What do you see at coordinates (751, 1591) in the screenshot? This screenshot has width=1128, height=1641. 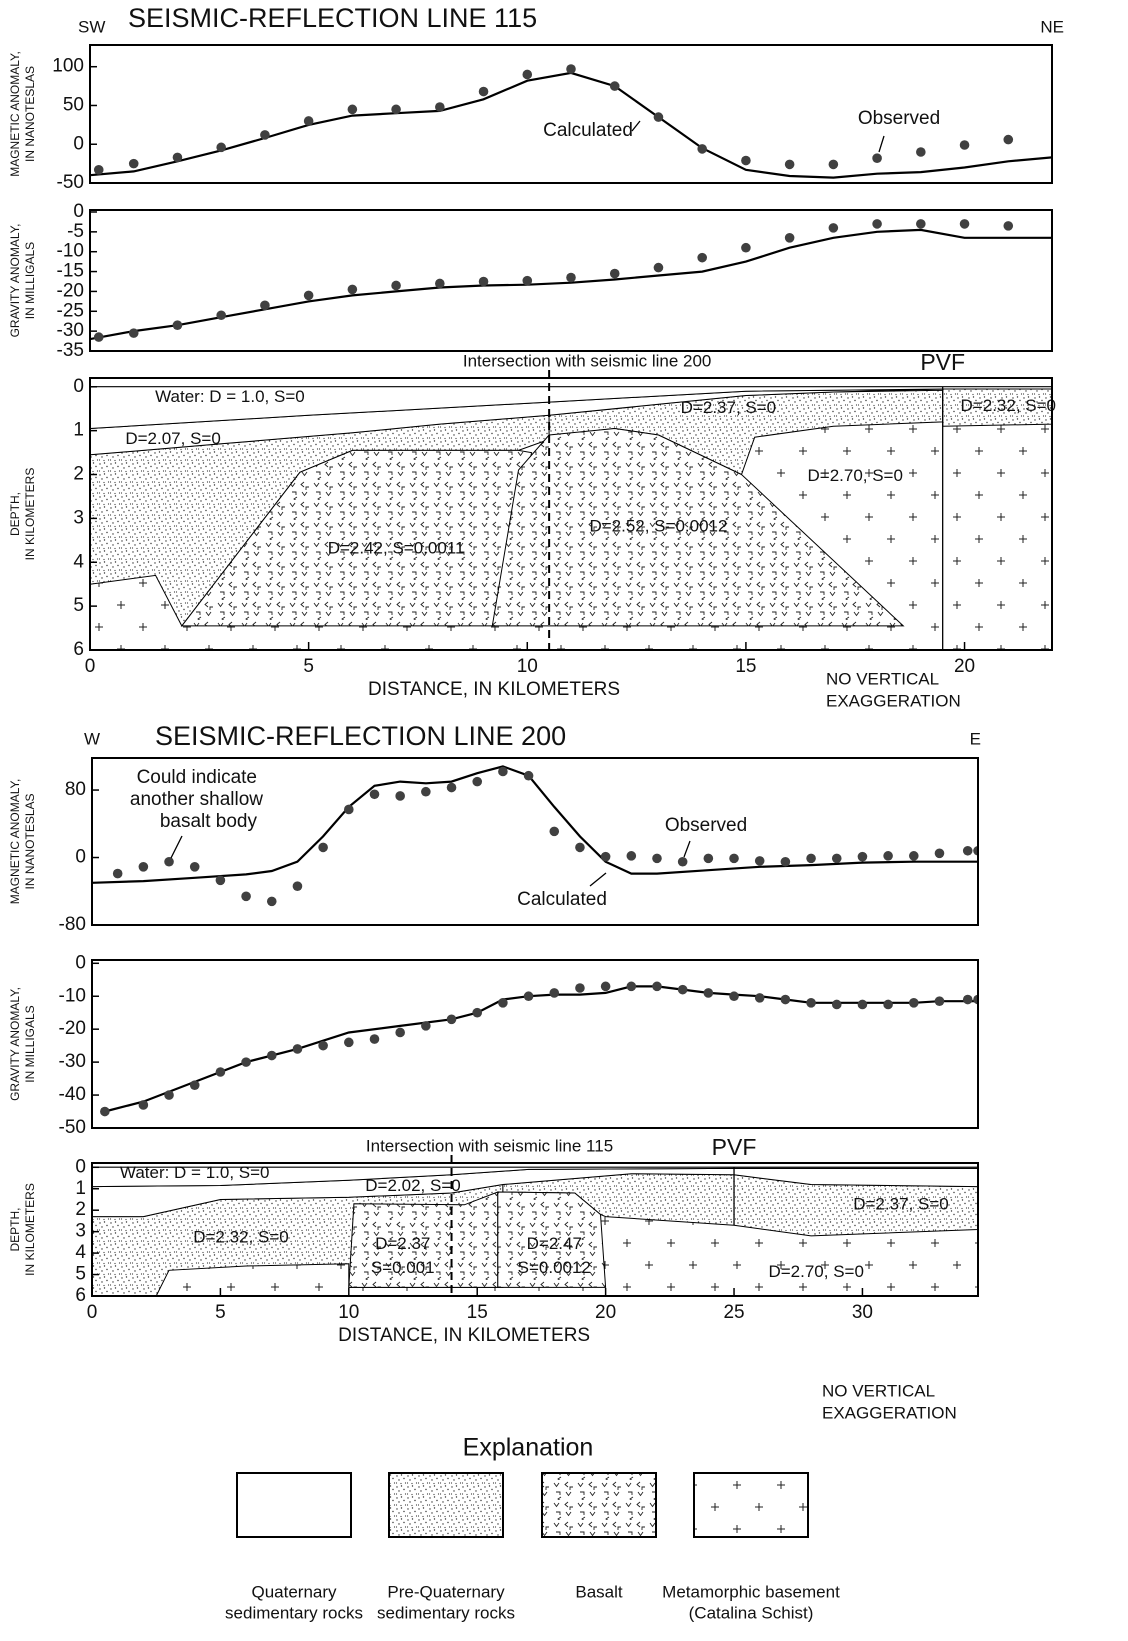 I see `legend-label: Metamorphic basement` at bounding box center [751, 1591].